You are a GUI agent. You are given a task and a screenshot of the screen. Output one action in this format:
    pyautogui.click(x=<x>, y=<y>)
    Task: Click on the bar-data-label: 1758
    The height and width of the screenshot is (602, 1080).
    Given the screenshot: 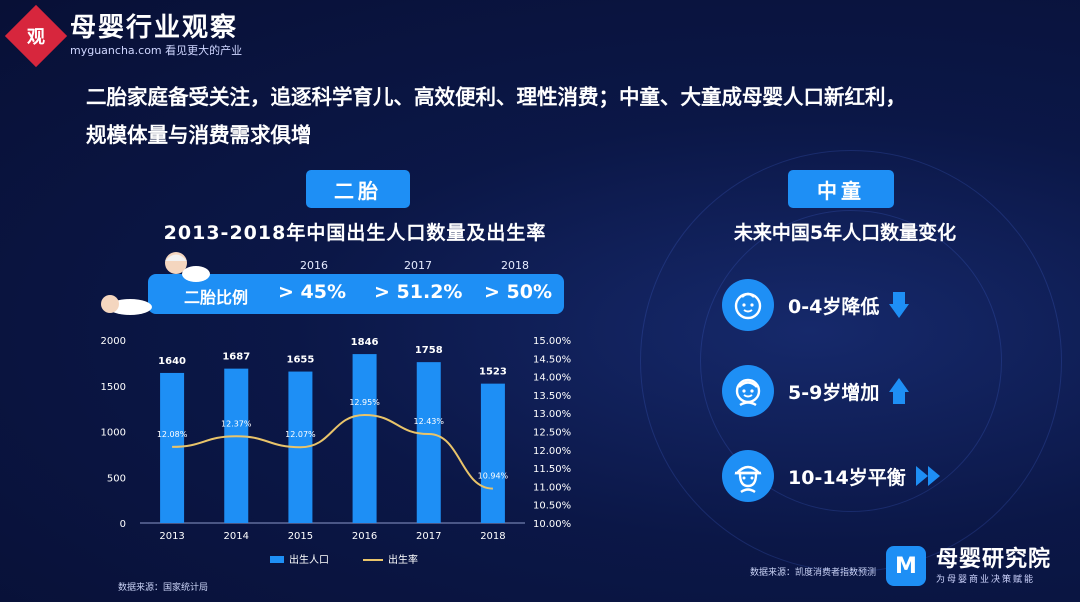 What is the action you would take?
    pyautogui.click(x=429, y=350)
    